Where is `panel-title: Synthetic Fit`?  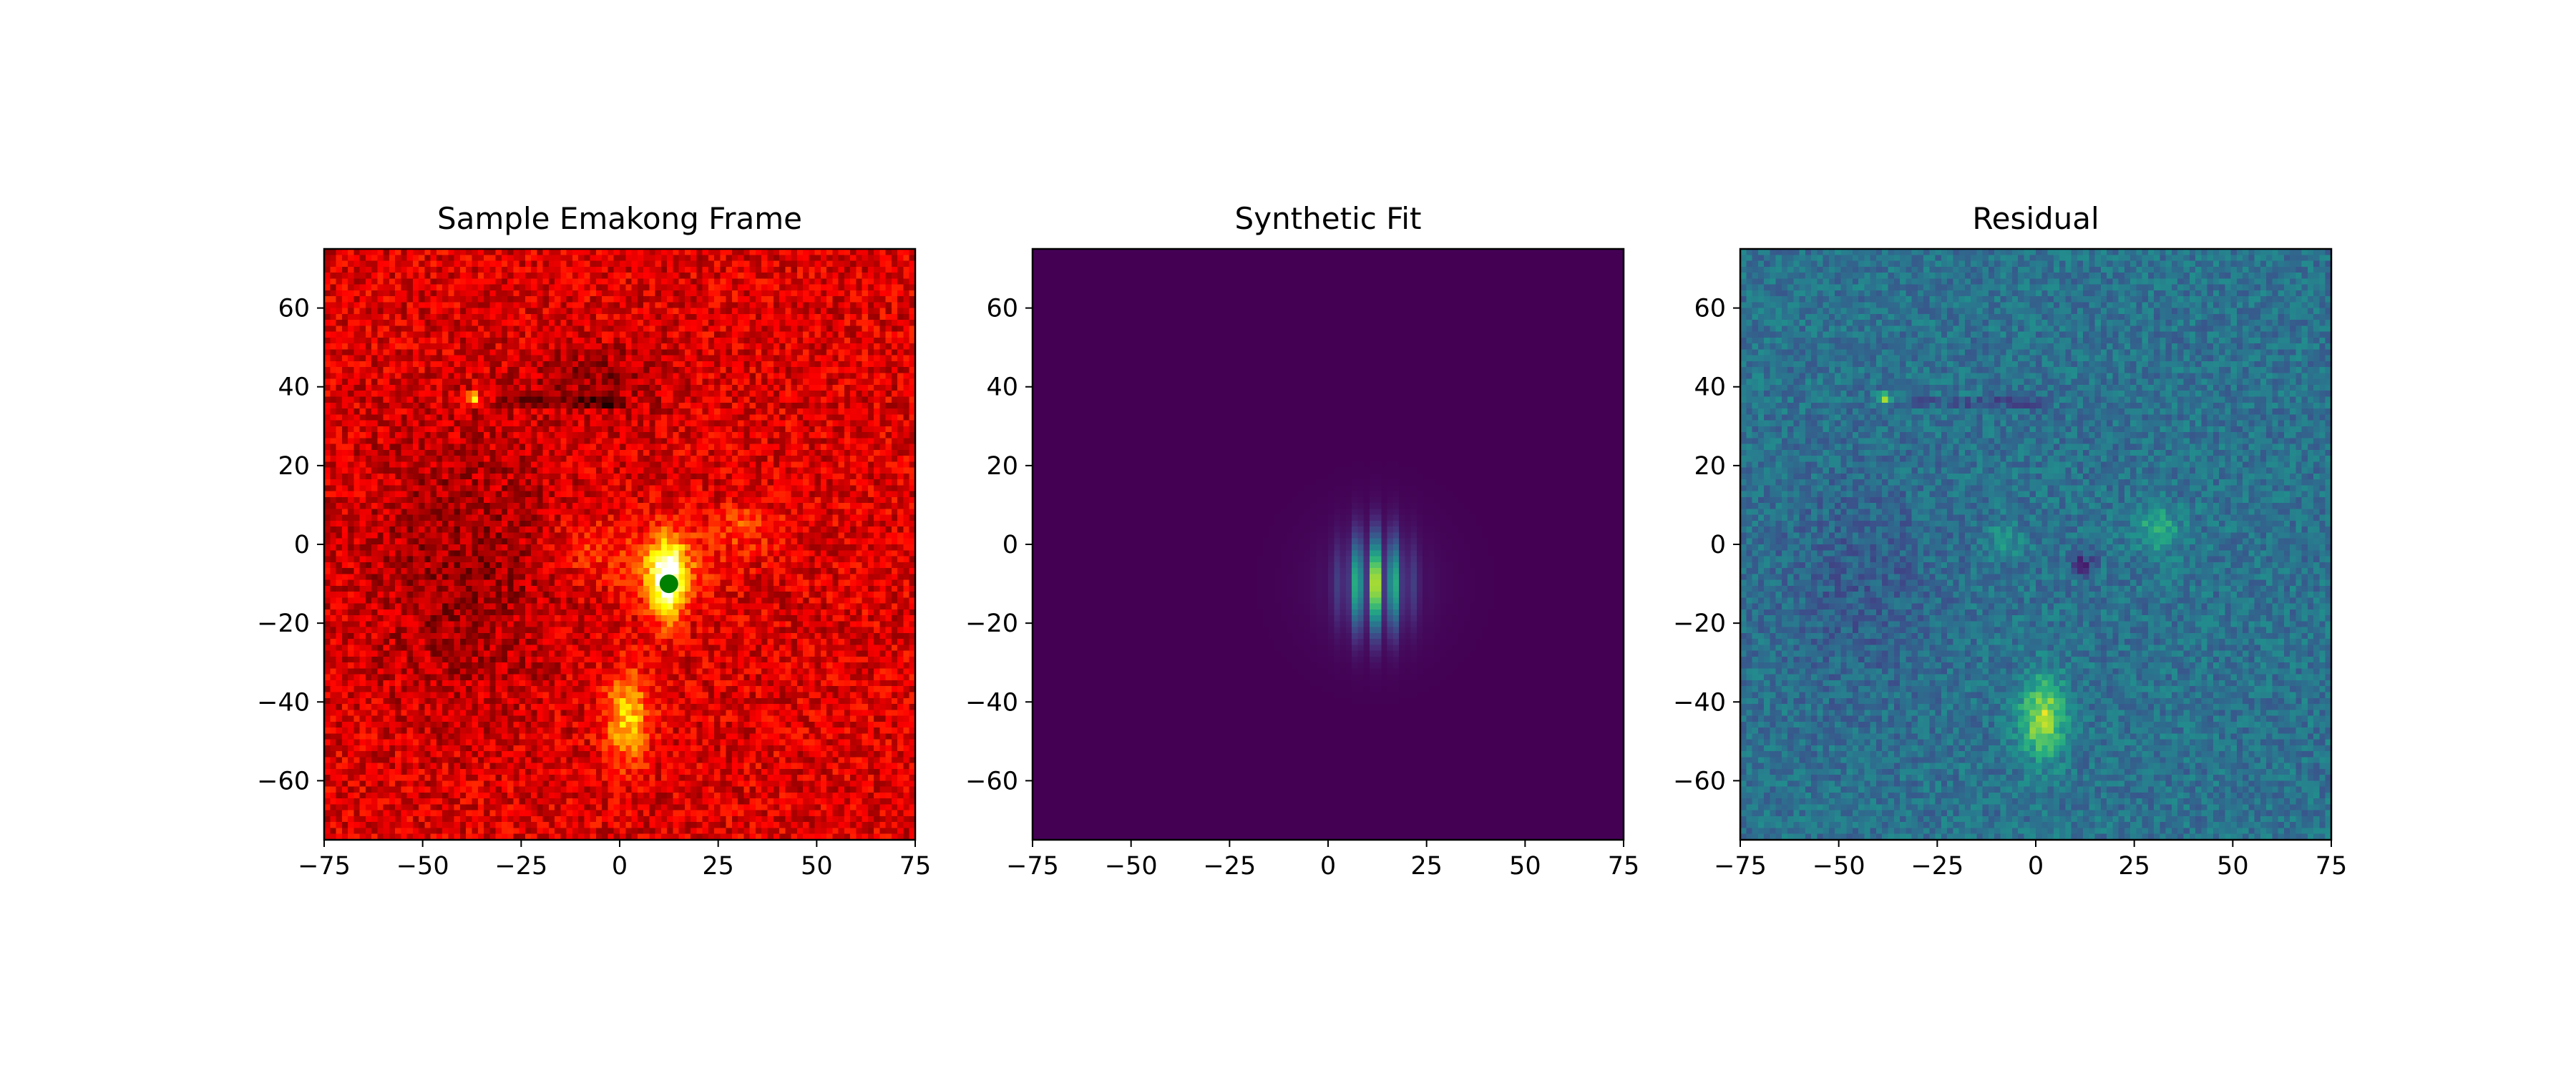 panel-title: Synthetic Fit is located at coordinates (1328, 219).